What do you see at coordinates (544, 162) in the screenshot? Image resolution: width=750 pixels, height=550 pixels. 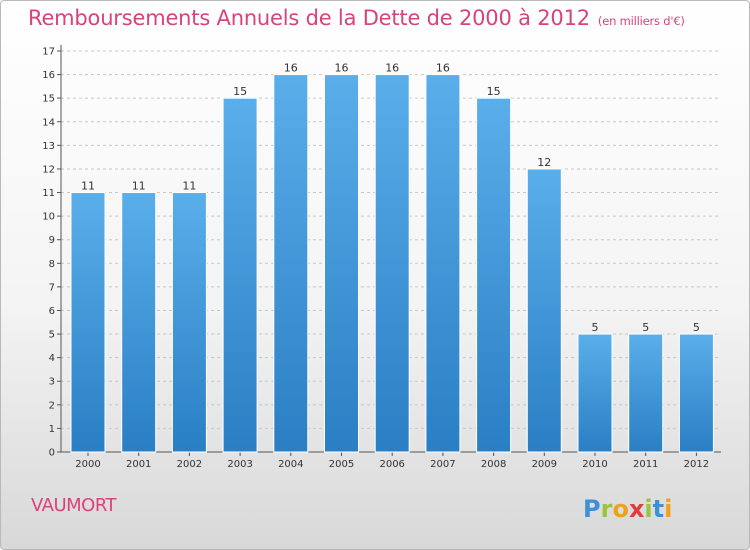 I see `value-label: 12` at bounding box center [544, 162].